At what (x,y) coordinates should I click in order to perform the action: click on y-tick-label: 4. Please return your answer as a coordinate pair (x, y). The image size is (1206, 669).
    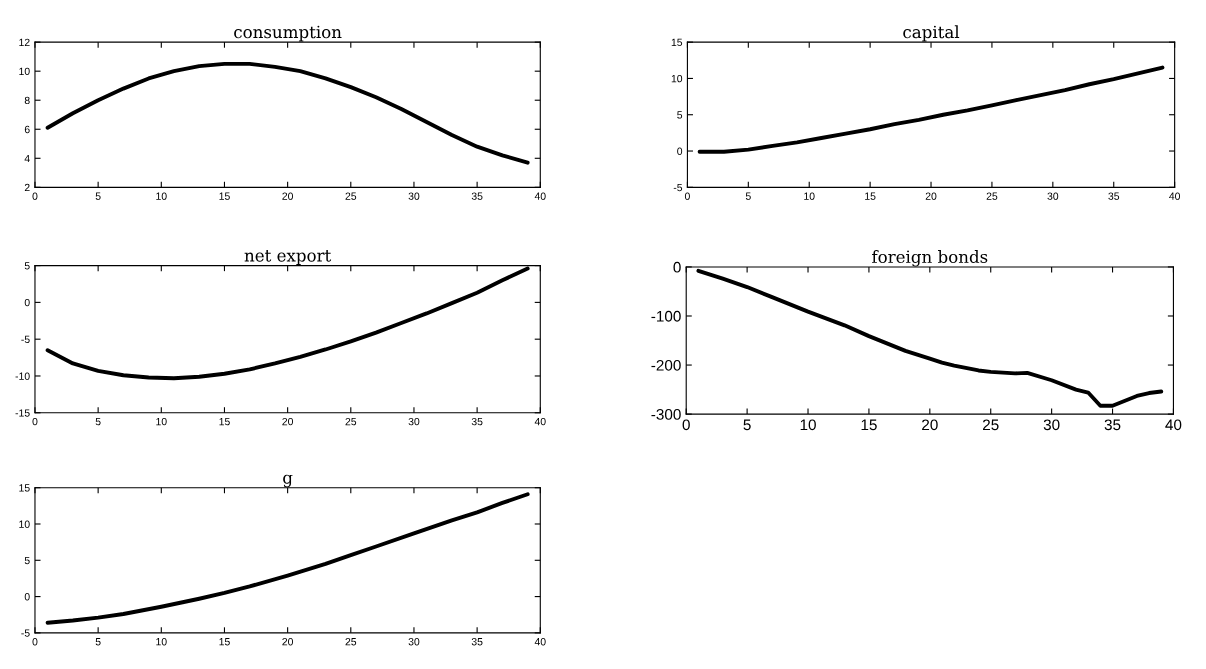
    Looking at the image, I should click on (27, 158).